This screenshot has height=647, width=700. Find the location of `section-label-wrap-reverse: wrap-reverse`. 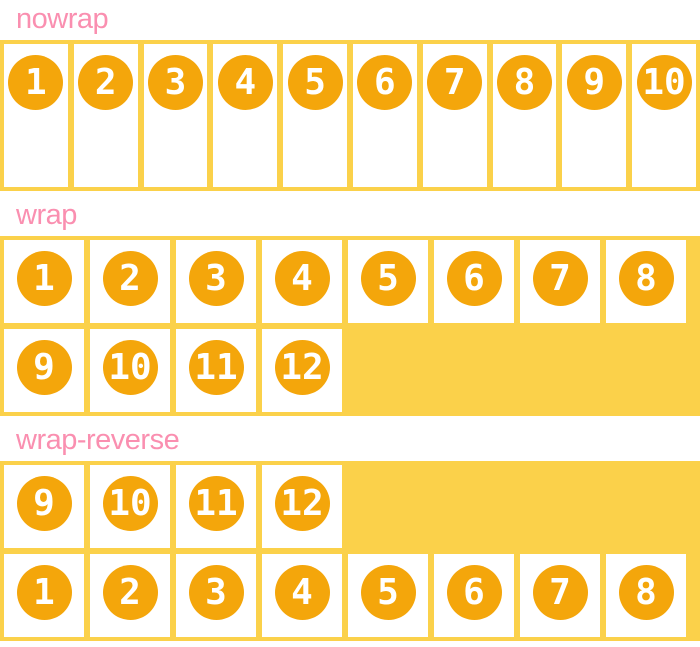

section-label-wrap-reverse: wrap-reverse is located at coordinates (98, 440).